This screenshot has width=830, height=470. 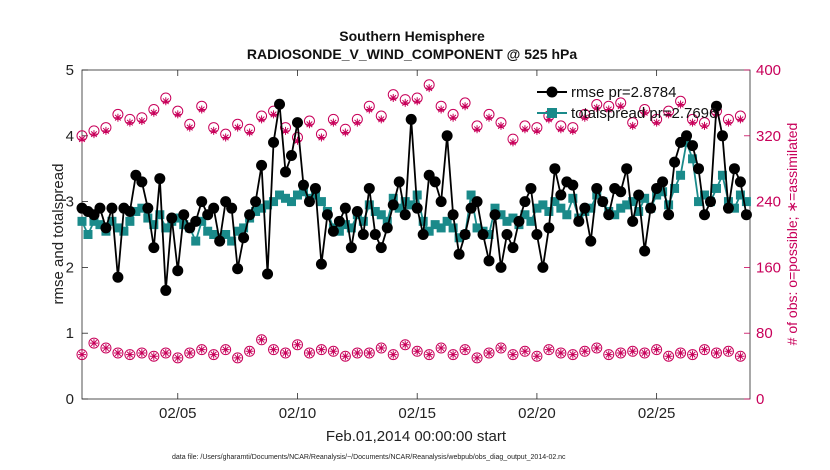 What do you see at coordinates (70, 136) in the screenshot?
I see `y-tick-label: 4` at bounding box center [70, 136].